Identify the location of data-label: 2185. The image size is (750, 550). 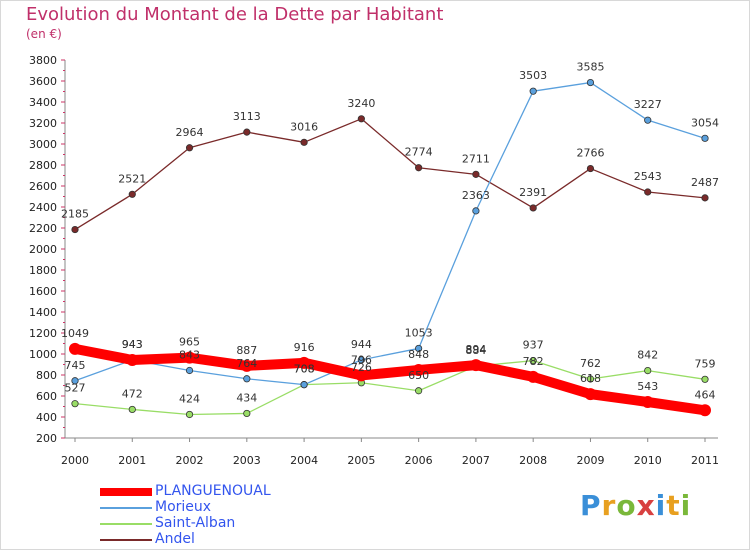
(75, 214).